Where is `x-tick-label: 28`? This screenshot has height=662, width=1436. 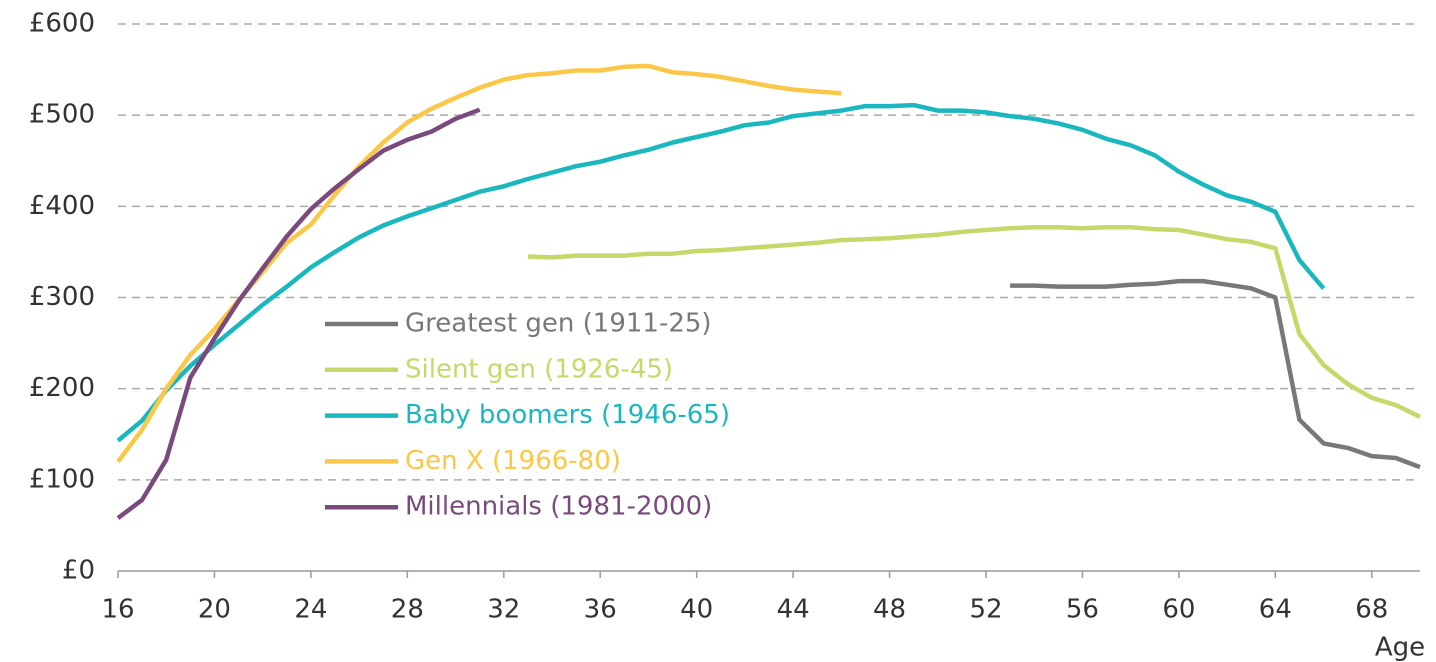 x-tick-label: 28 is located at coordinates (407, 610).